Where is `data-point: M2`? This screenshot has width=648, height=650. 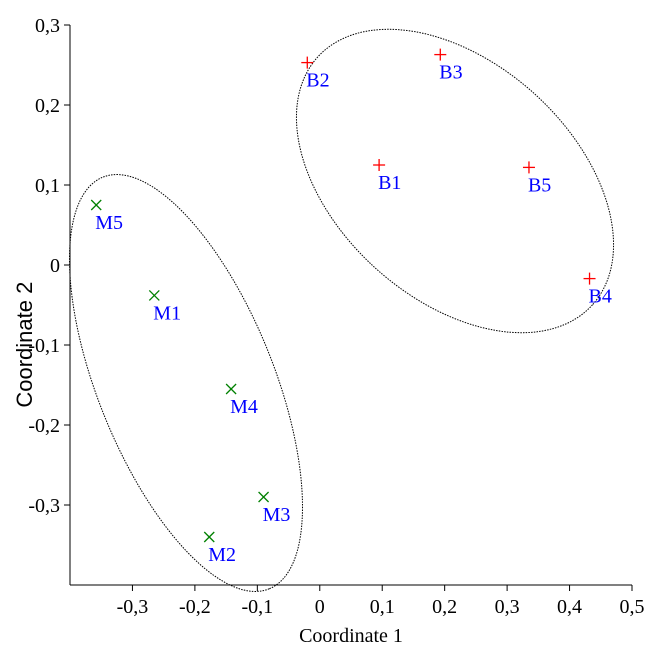
data-point: M2 is located at coordinates (219, 548).